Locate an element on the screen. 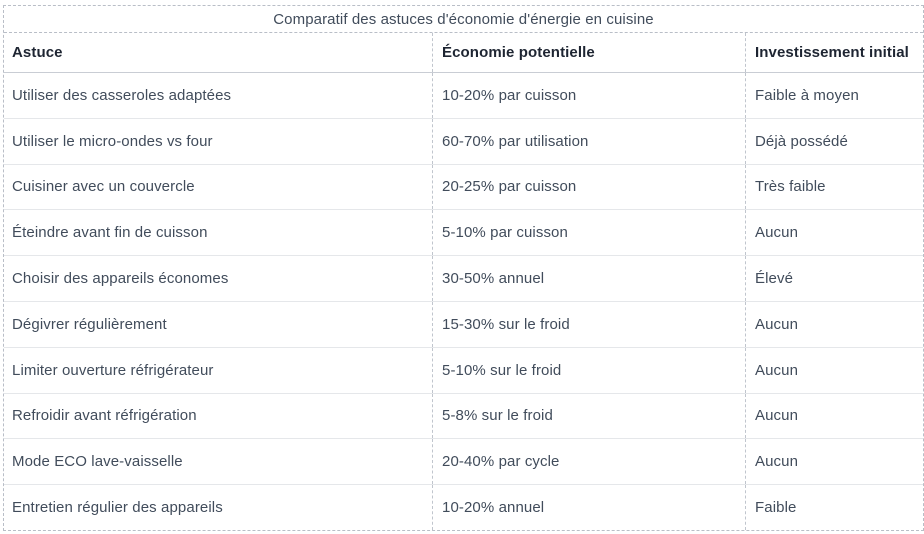 The height and width of the screenshot is (534, 924). cell-investissement: Élevé is located at coordinates (834, 278).